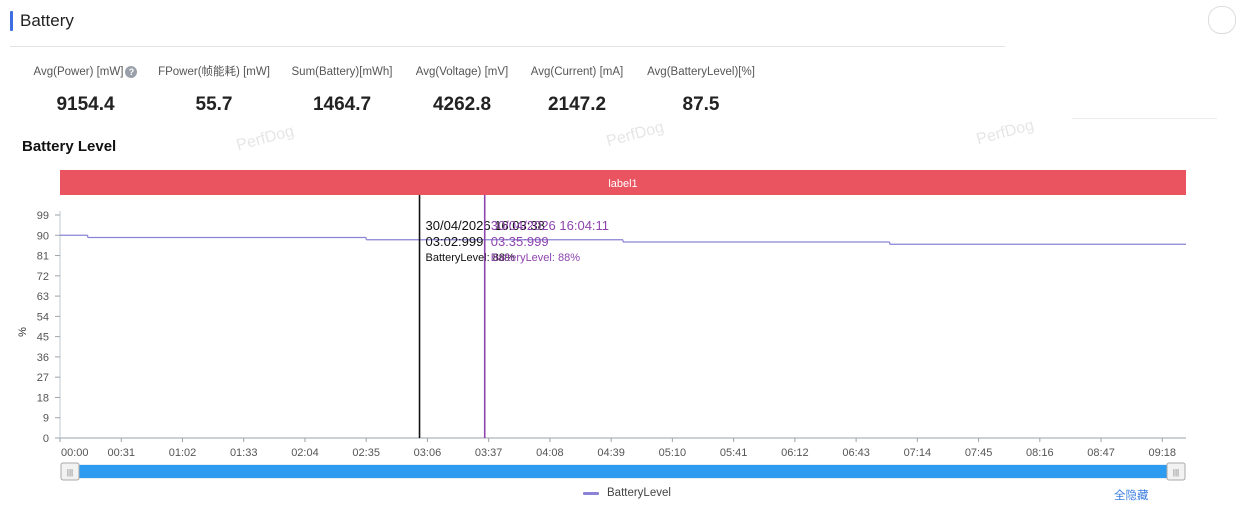  I want to click on label-band-text: label1, so click(622, 184).